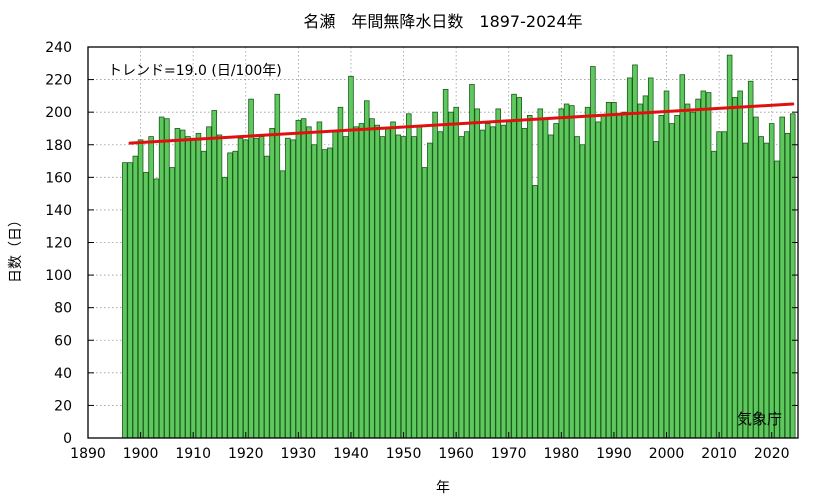 The width and height of the screenshot is (833, 498). I want to click on bar-1985, so click(587, 272).